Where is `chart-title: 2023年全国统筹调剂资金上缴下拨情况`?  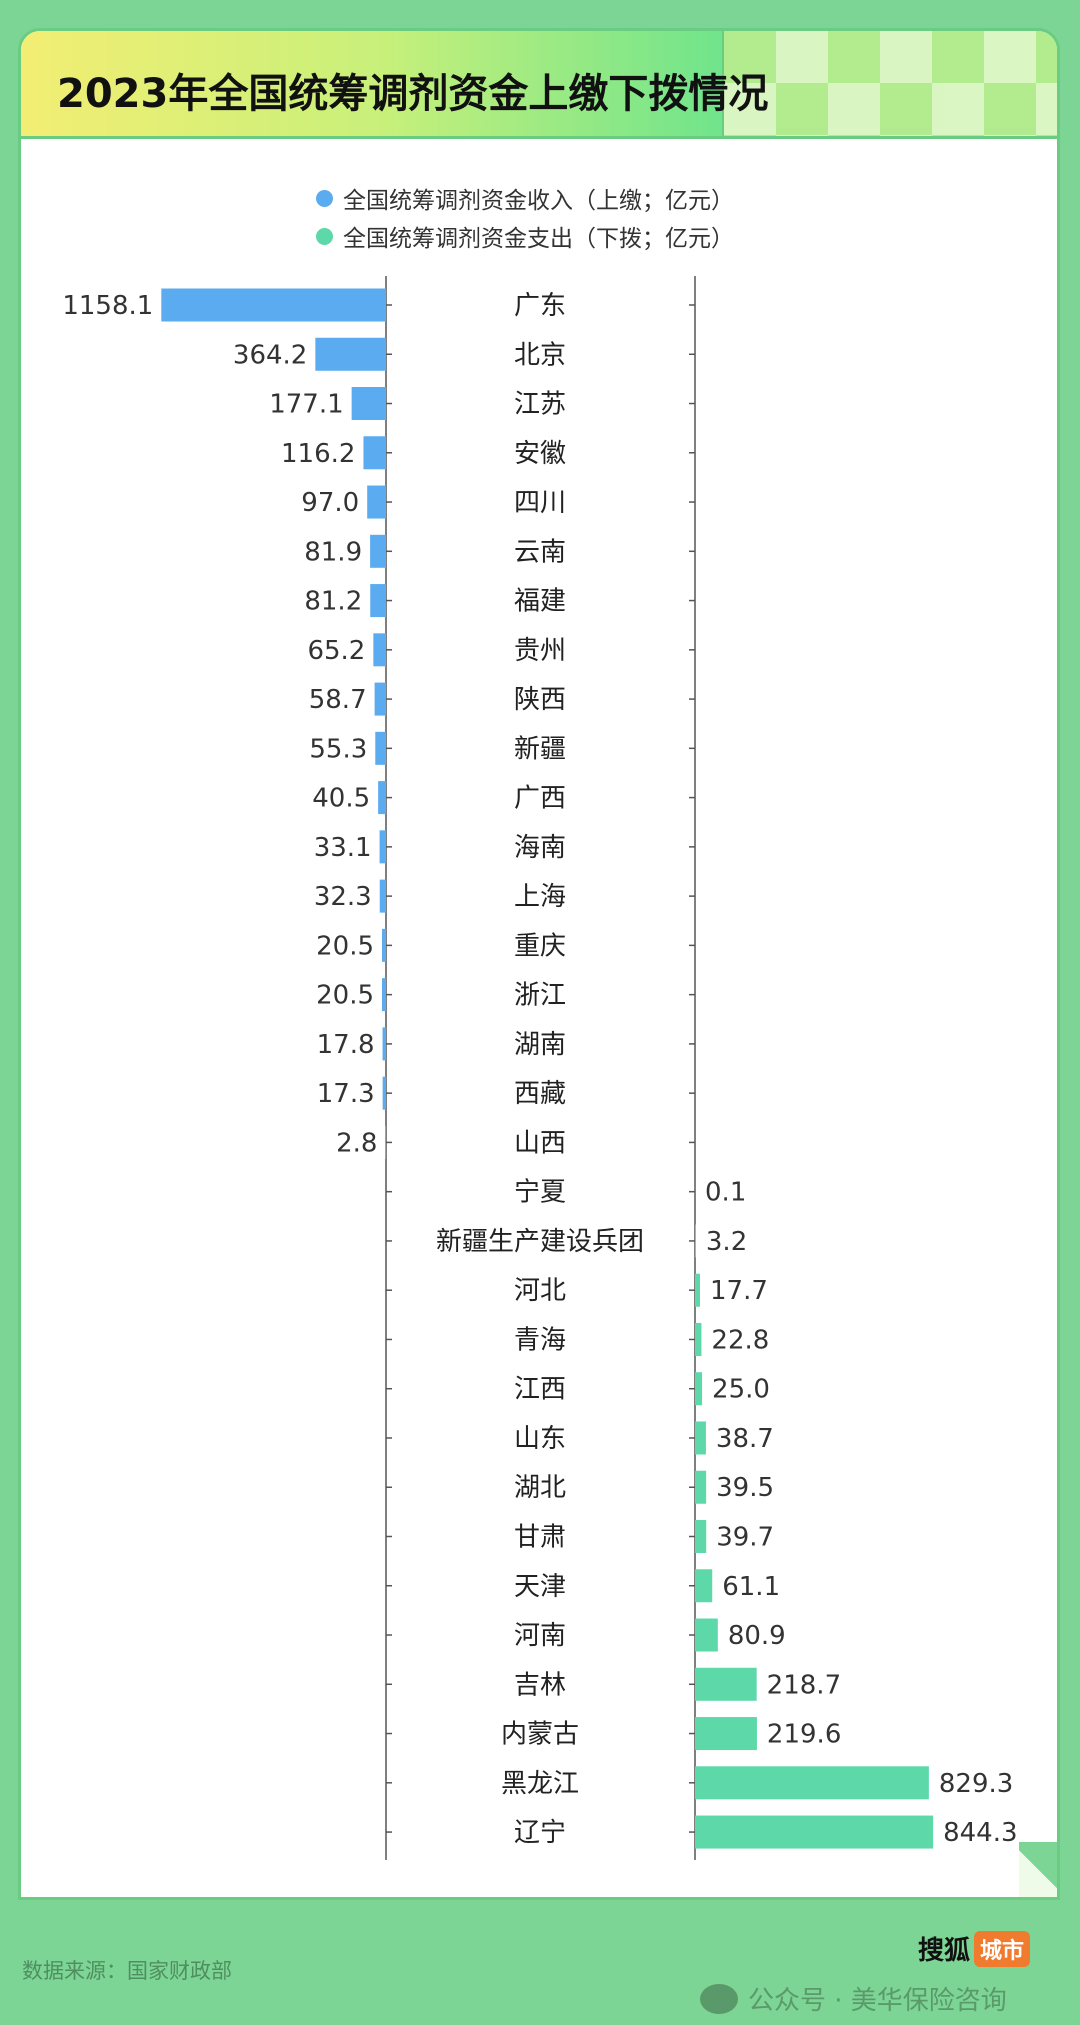 chart-title: 2023年全国统筹调剂资金上缴下拨情况 is located at coordinates (413, 94).